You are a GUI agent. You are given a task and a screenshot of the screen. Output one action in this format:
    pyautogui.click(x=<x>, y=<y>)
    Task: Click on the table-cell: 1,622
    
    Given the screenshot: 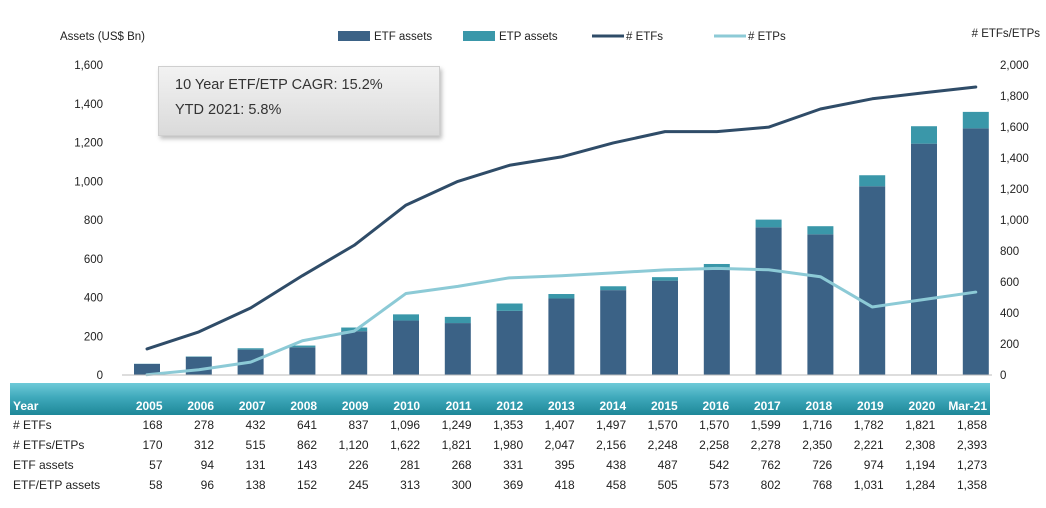 What is the action you would take?
    pyautogui.click(x=405, y=445)
    